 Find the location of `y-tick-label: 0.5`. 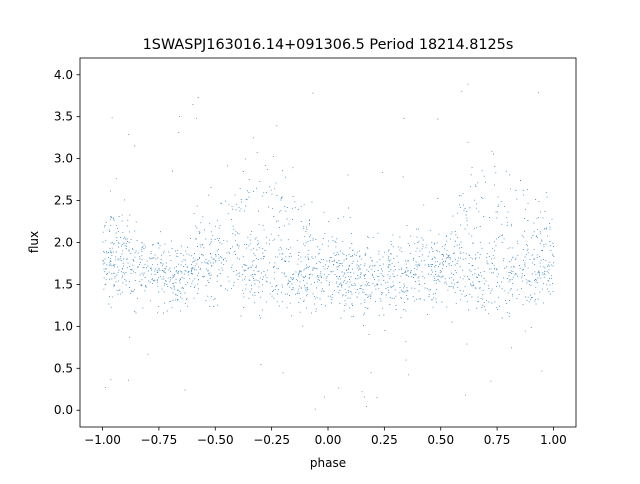

y-tick-label: 0.5 is located at coordinates (63, 368).